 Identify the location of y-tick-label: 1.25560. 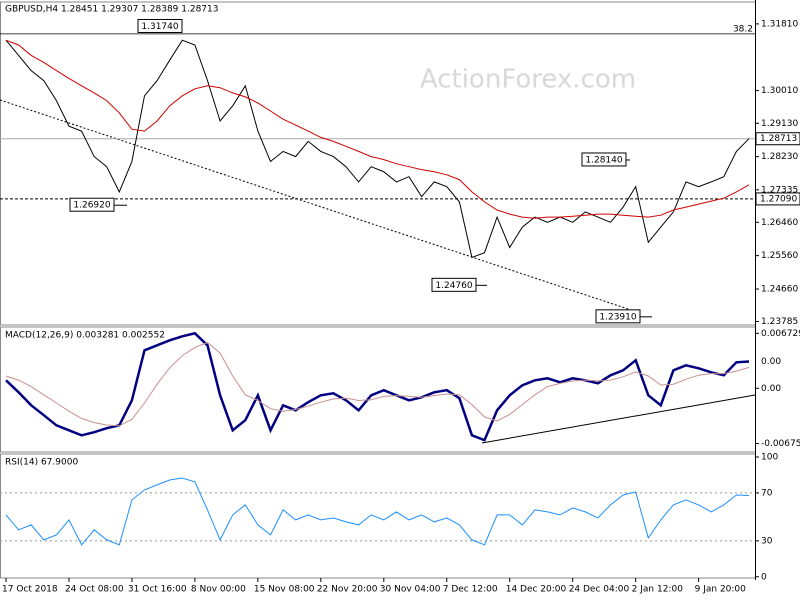
(779, 256).